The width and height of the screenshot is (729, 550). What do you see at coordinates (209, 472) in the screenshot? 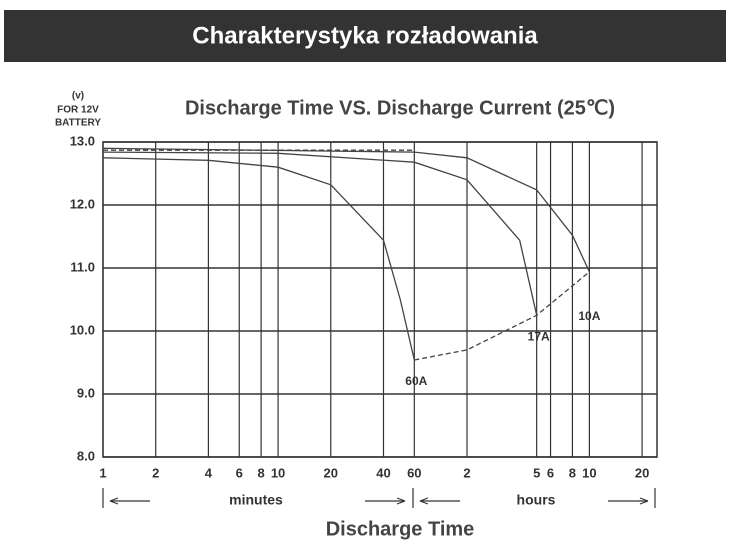
I see `x-tick-label: 4` at bounding box center [209, 472].